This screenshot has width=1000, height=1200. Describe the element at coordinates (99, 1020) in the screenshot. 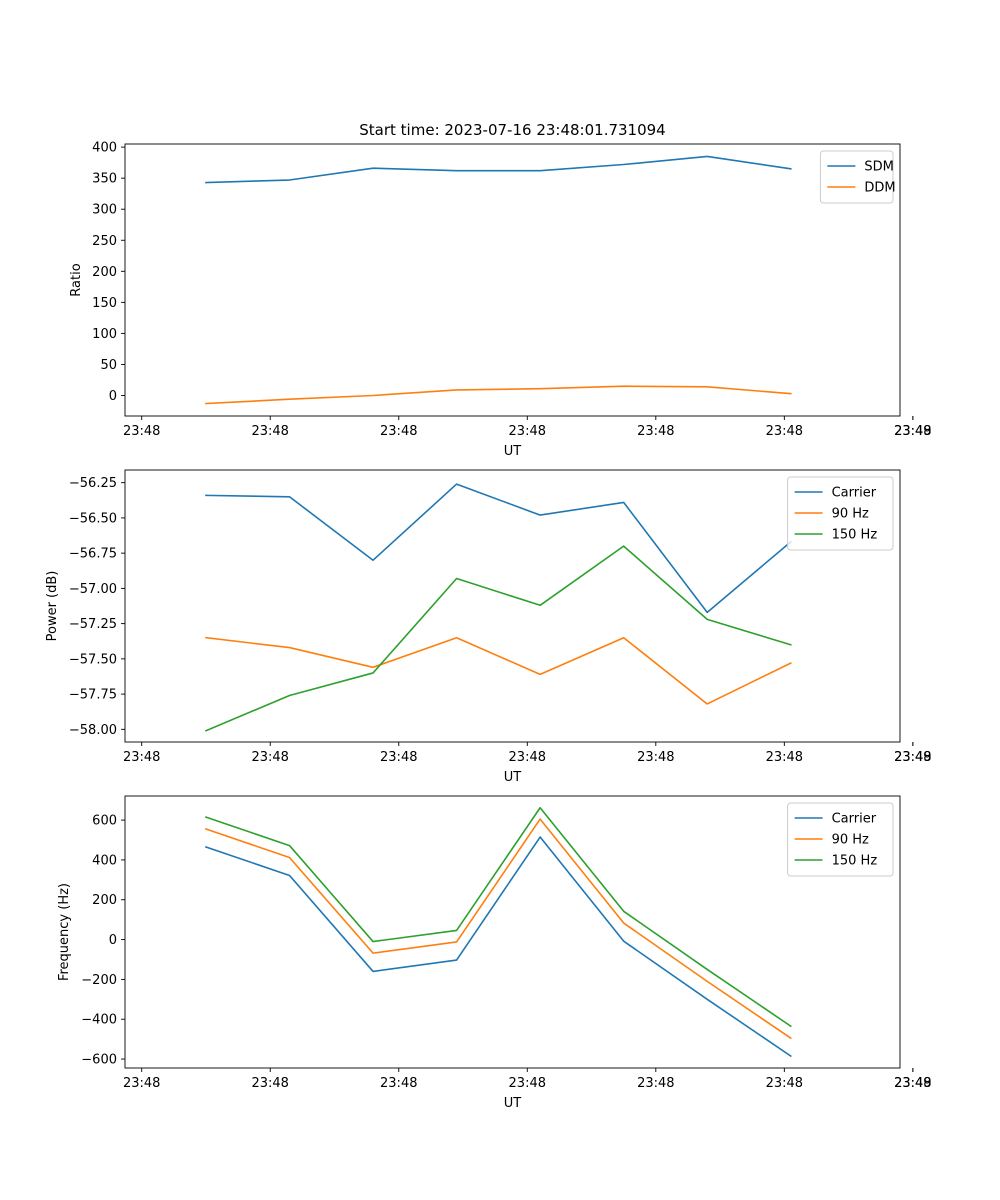

I see `y-tick-label: −400` at that location.